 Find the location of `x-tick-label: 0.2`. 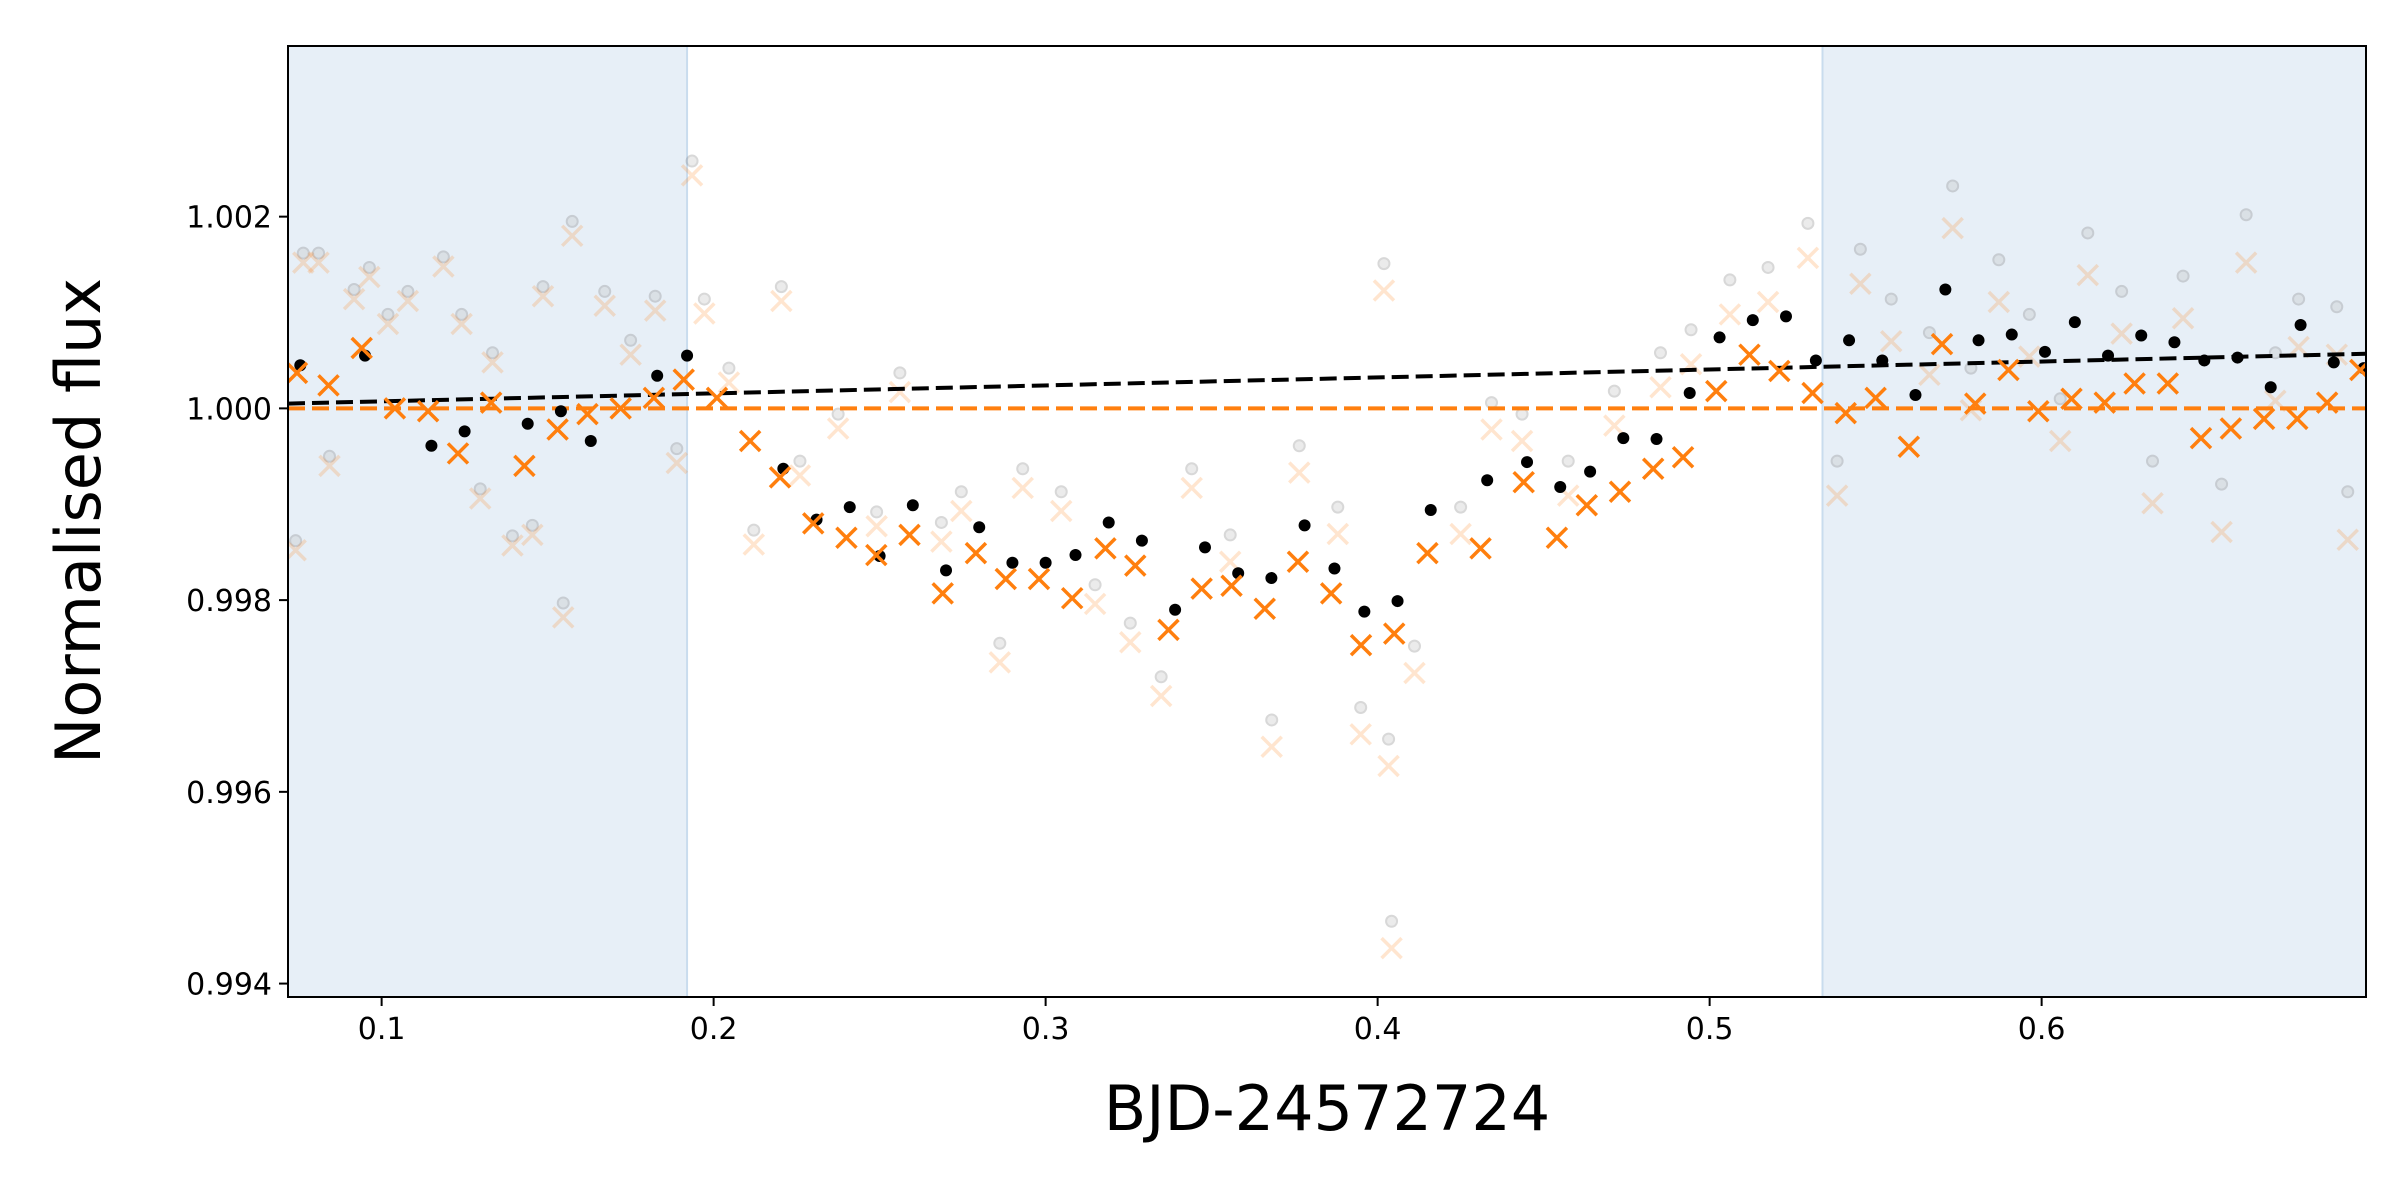

x-tick-label: 0.2 is located at coordinates (714, 1029).